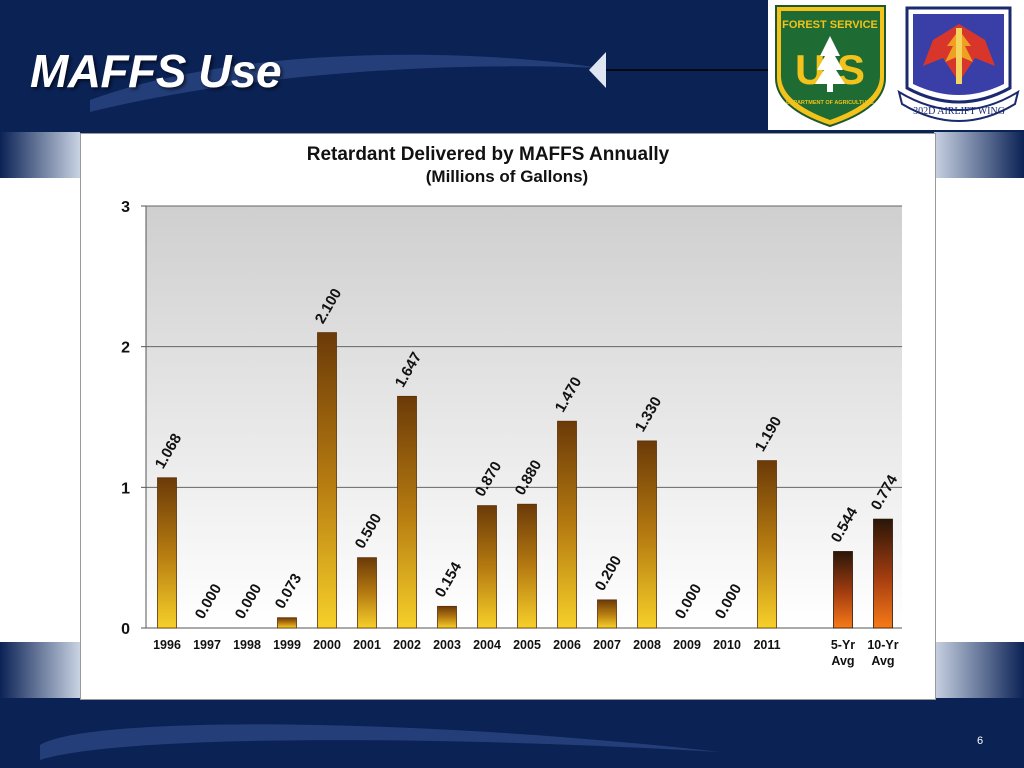 Image resolution: width=1024 pixels, height=768 pixels. I want to click on x-tick-label: 2003, so click(447, 645).